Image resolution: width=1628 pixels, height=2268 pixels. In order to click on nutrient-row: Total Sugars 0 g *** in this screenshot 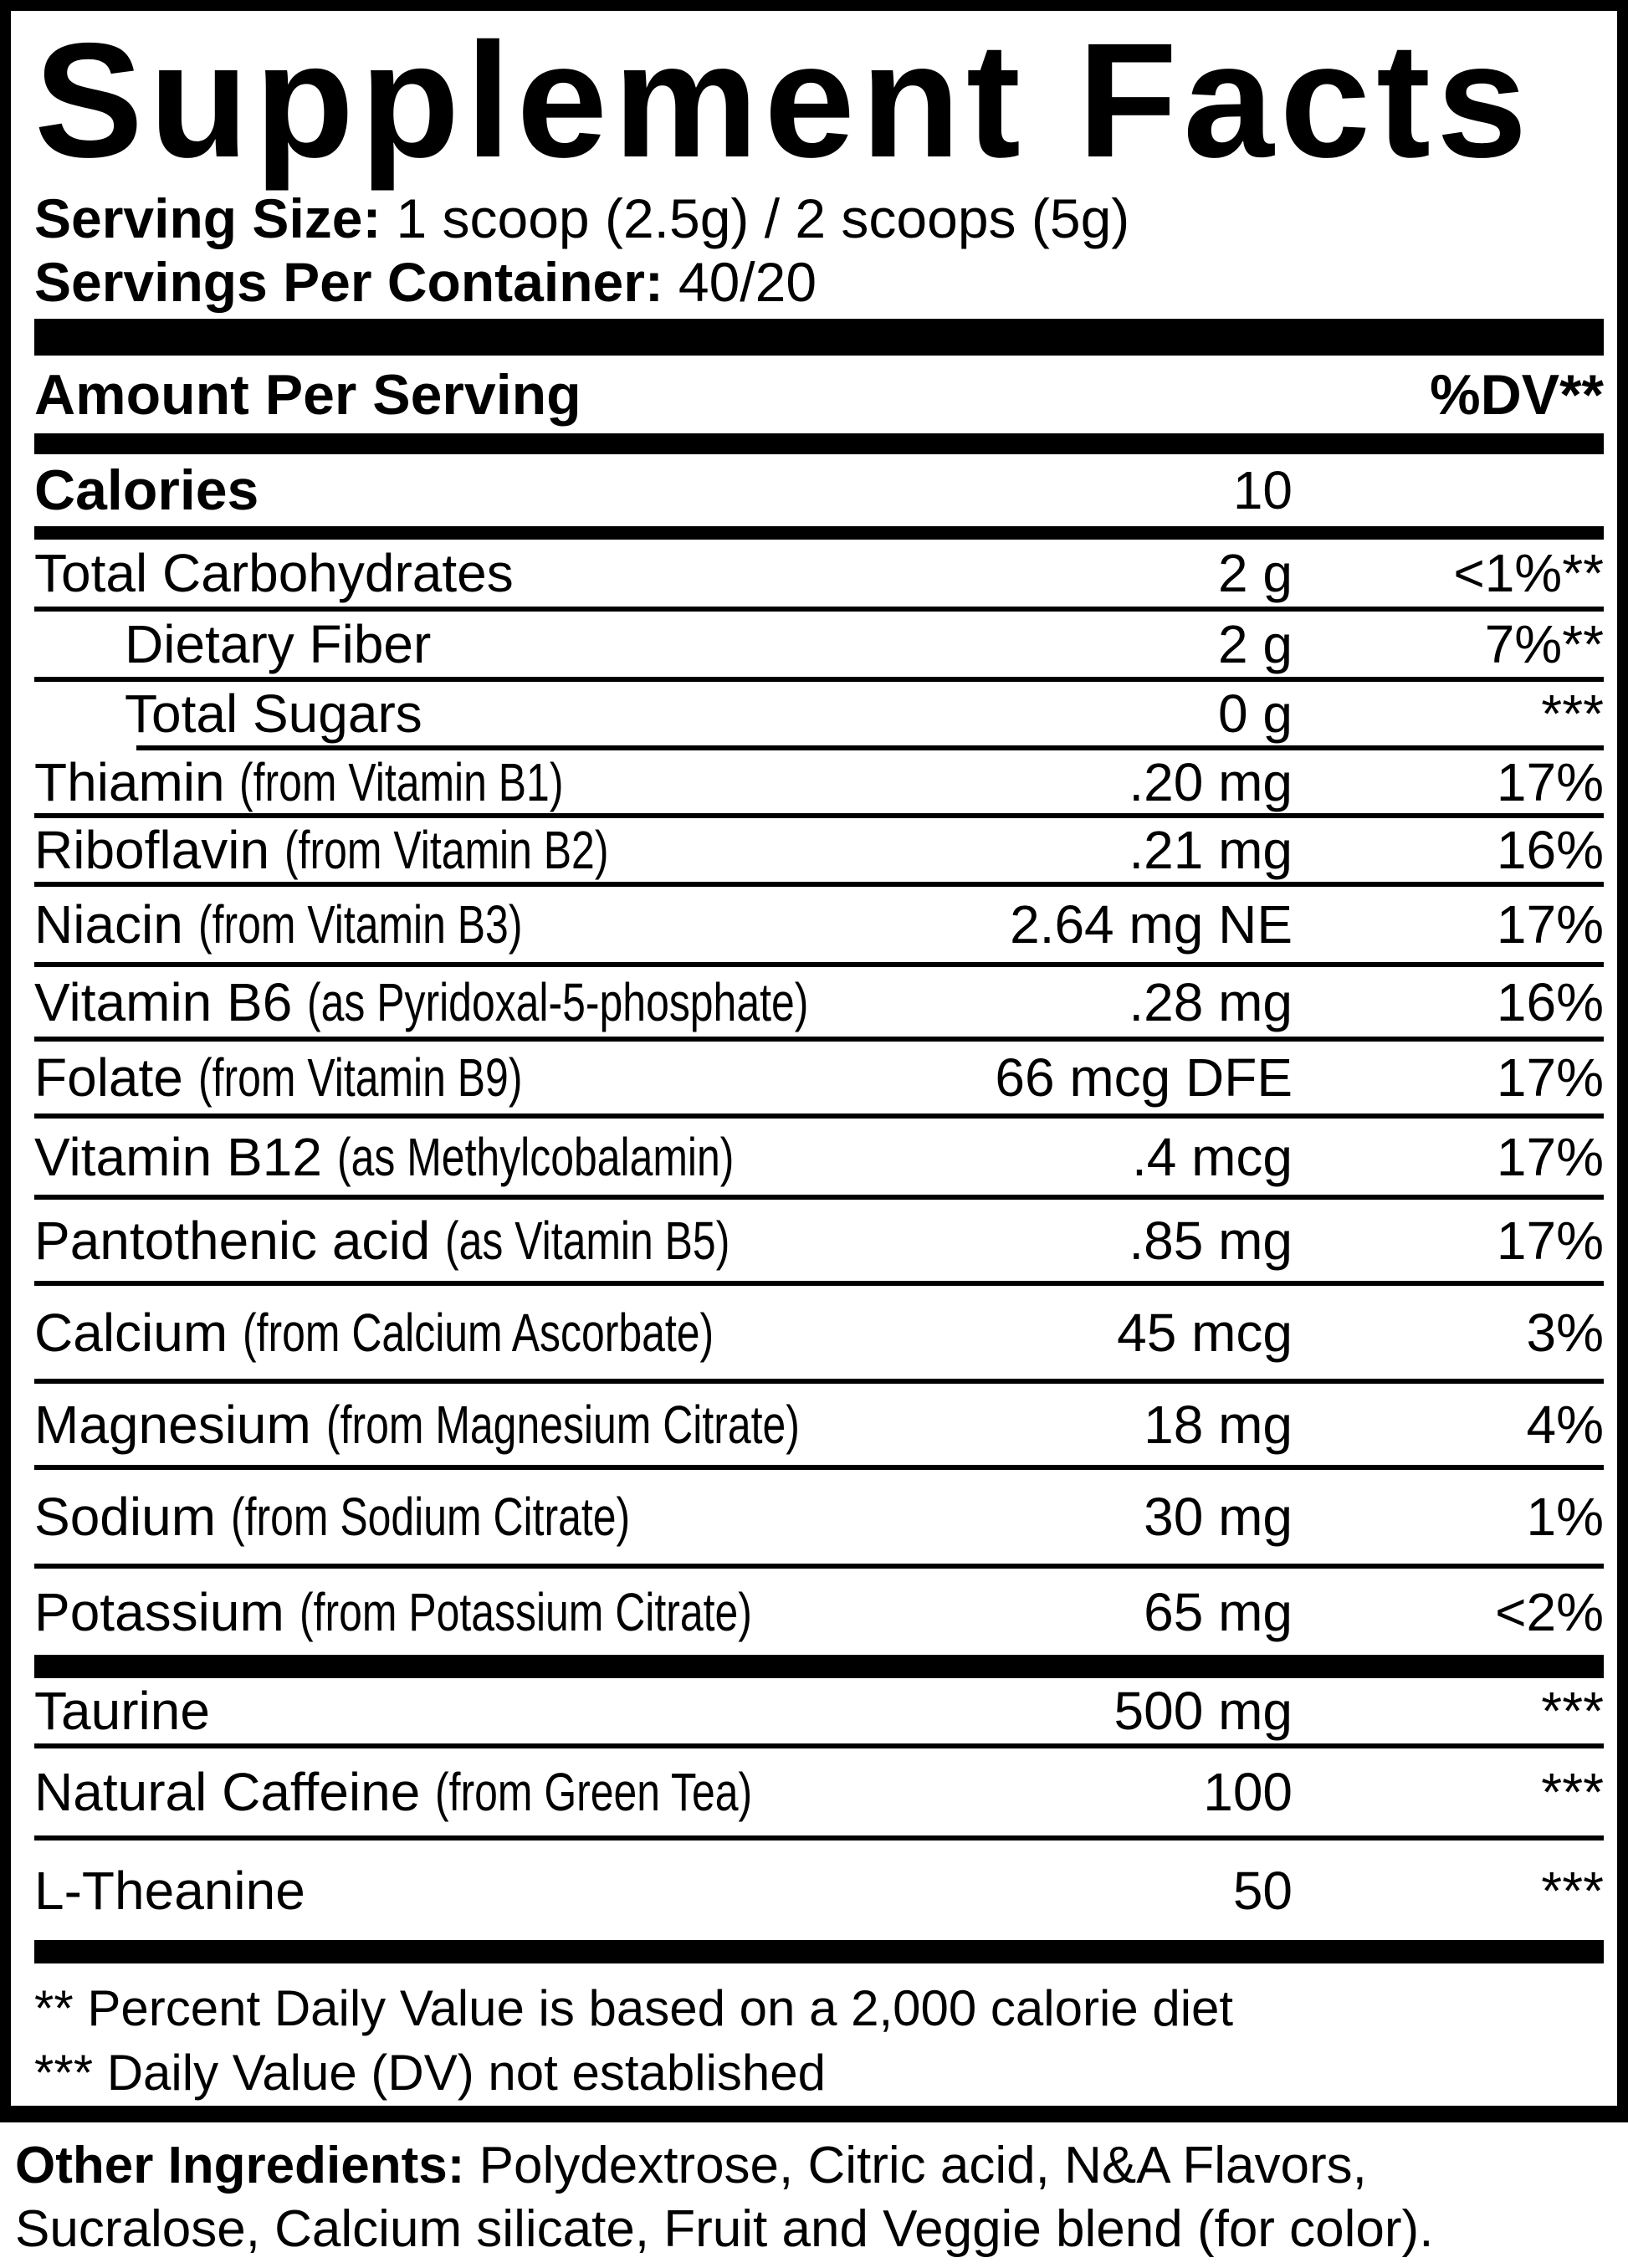, I will do `click(819, 713)`.